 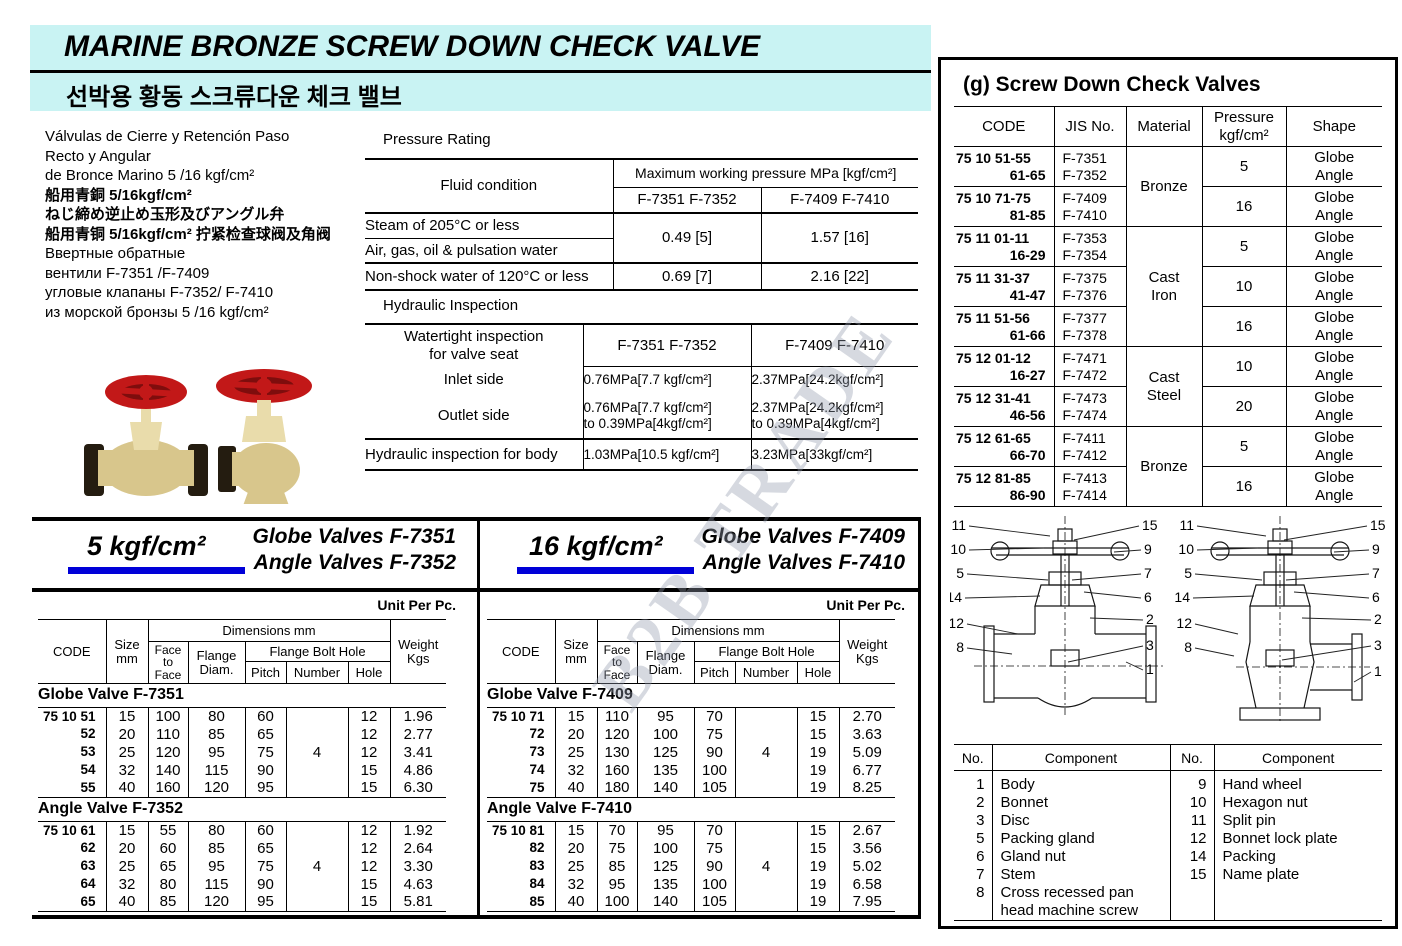 I want to click on weight-header: Weight Kgs, so click(x=418, y=651).